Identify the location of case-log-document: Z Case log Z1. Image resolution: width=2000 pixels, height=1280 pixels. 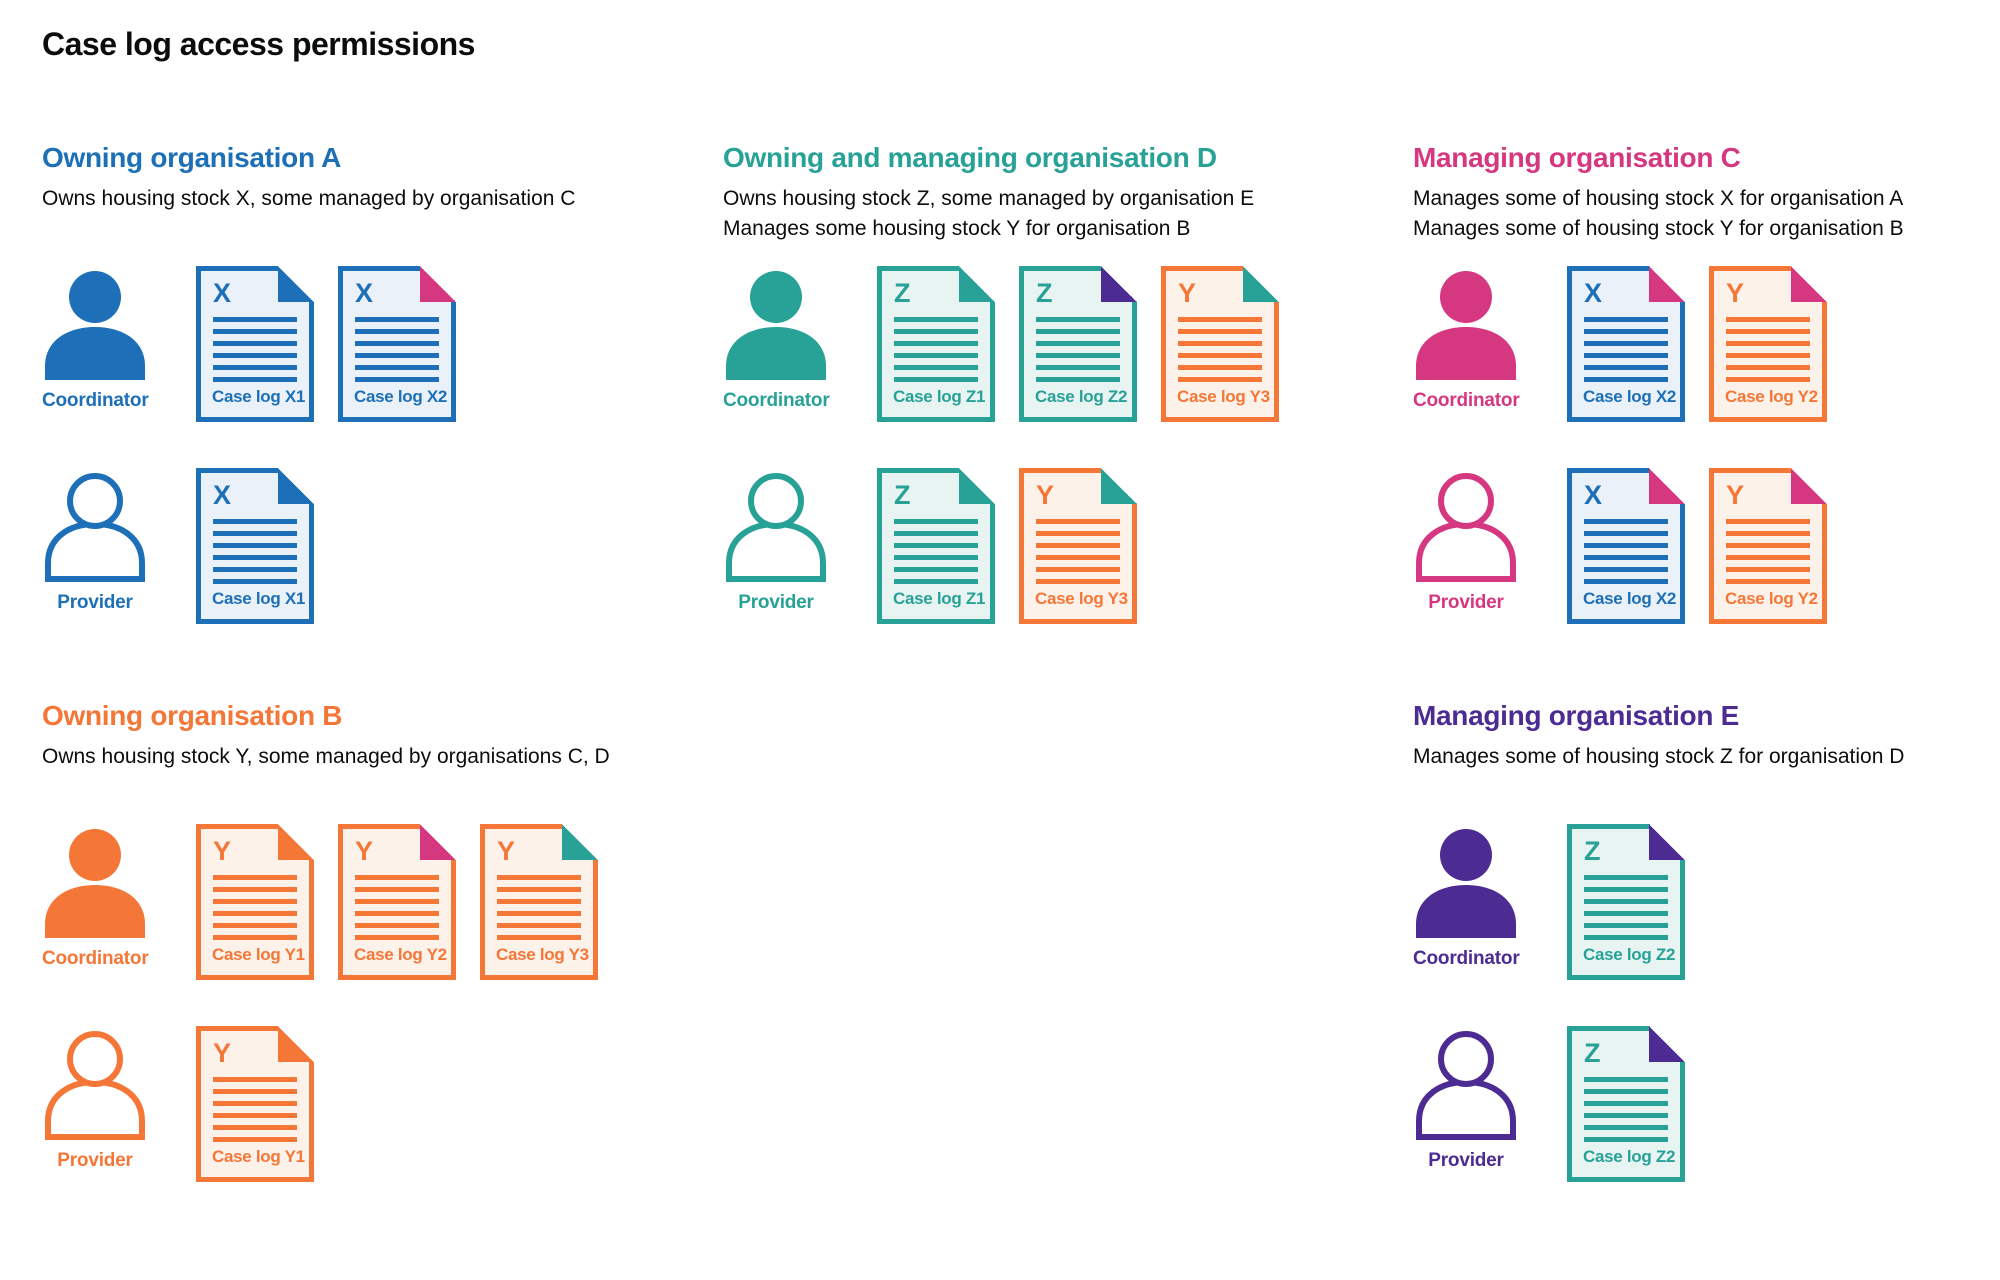
(936, 344).